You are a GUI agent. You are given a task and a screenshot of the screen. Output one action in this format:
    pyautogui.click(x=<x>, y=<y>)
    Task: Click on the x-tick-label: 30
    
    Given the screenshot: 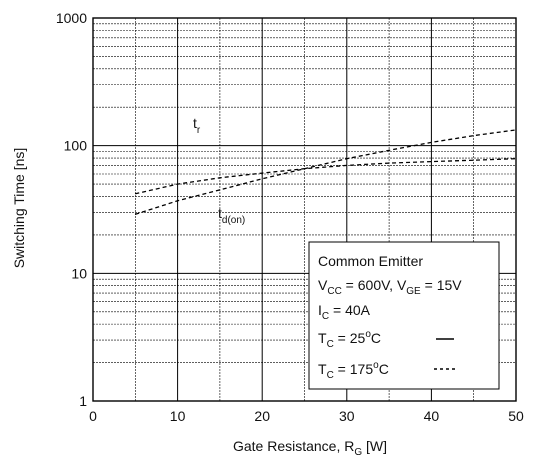 What is the action you would take?
    pyautogui.click(x=347, y=416)
    